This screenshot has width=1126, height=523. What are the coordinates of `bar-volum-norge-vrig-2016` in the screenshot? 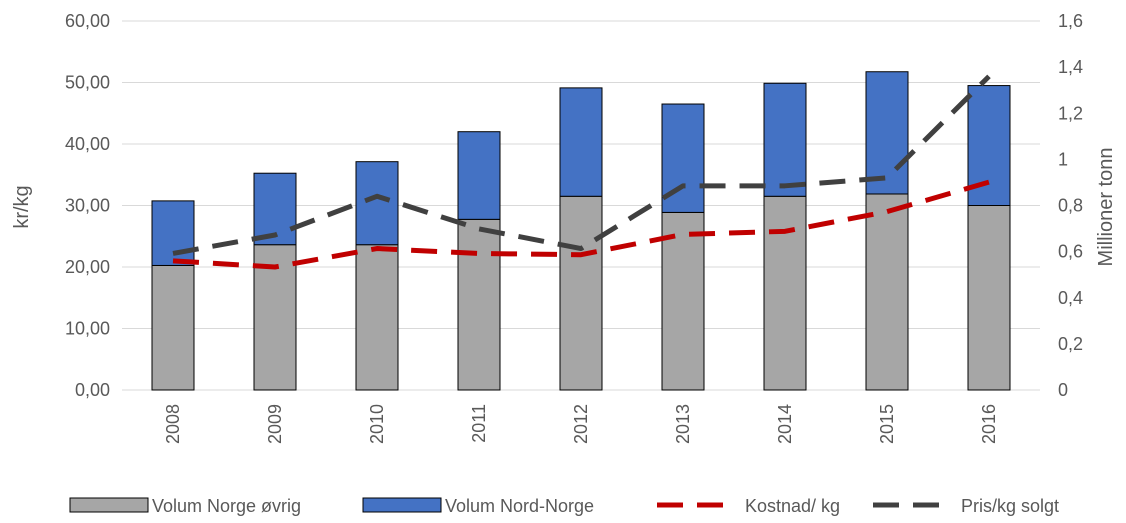 It's located at (989, 298).